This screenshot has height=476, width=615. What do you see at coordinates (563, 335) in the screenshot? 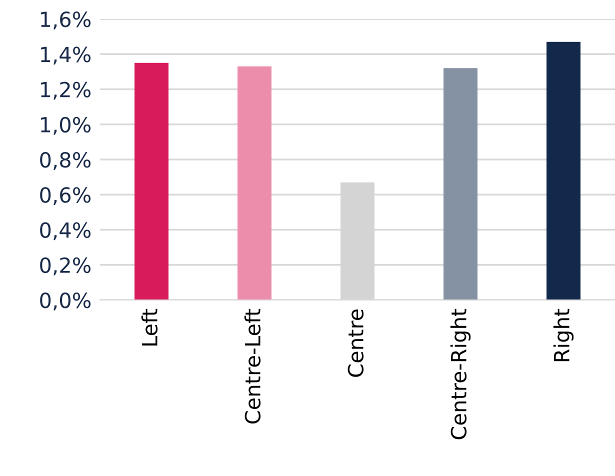
I see `x-tick-label: Right` at bounding box center [563, 335].